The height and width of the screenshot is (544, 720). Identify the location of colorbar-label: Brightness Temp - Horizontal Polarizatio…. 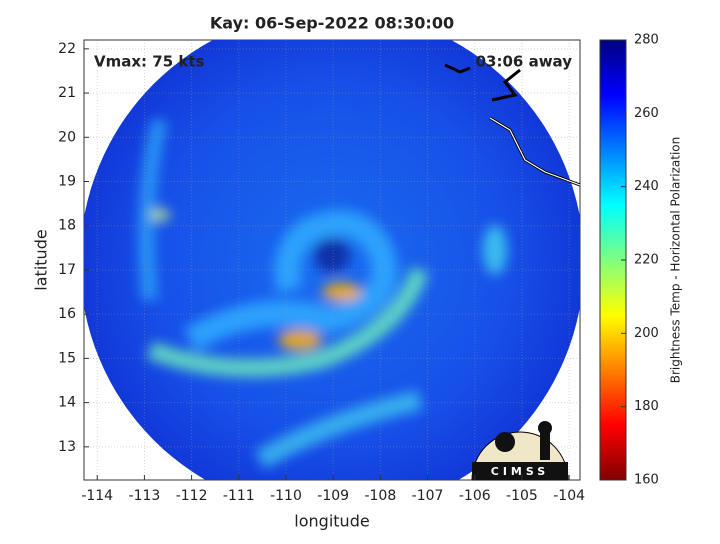
(676, 260).